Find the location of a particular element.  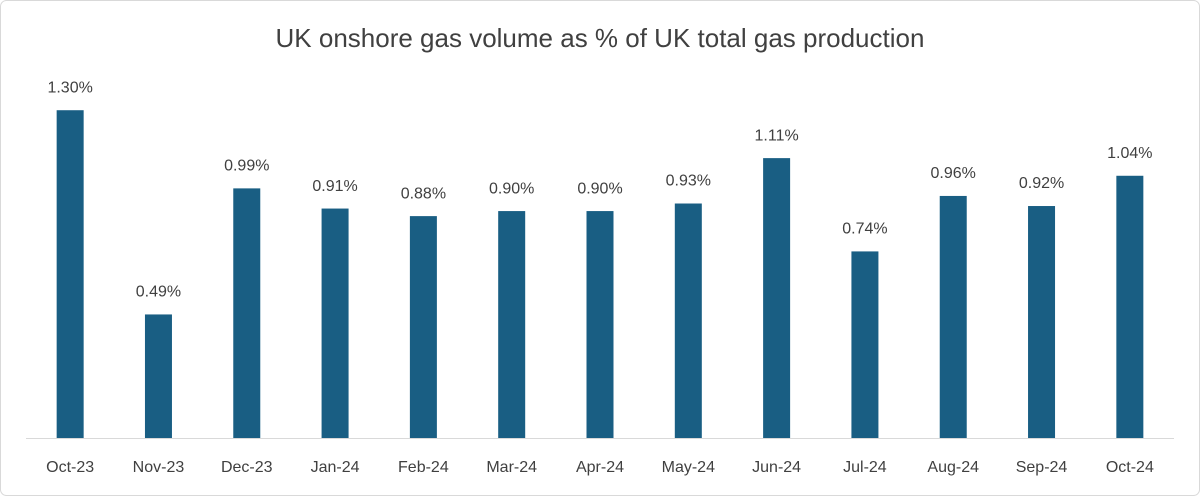

value-label: 1.11% is located at coordinates (777, 135).